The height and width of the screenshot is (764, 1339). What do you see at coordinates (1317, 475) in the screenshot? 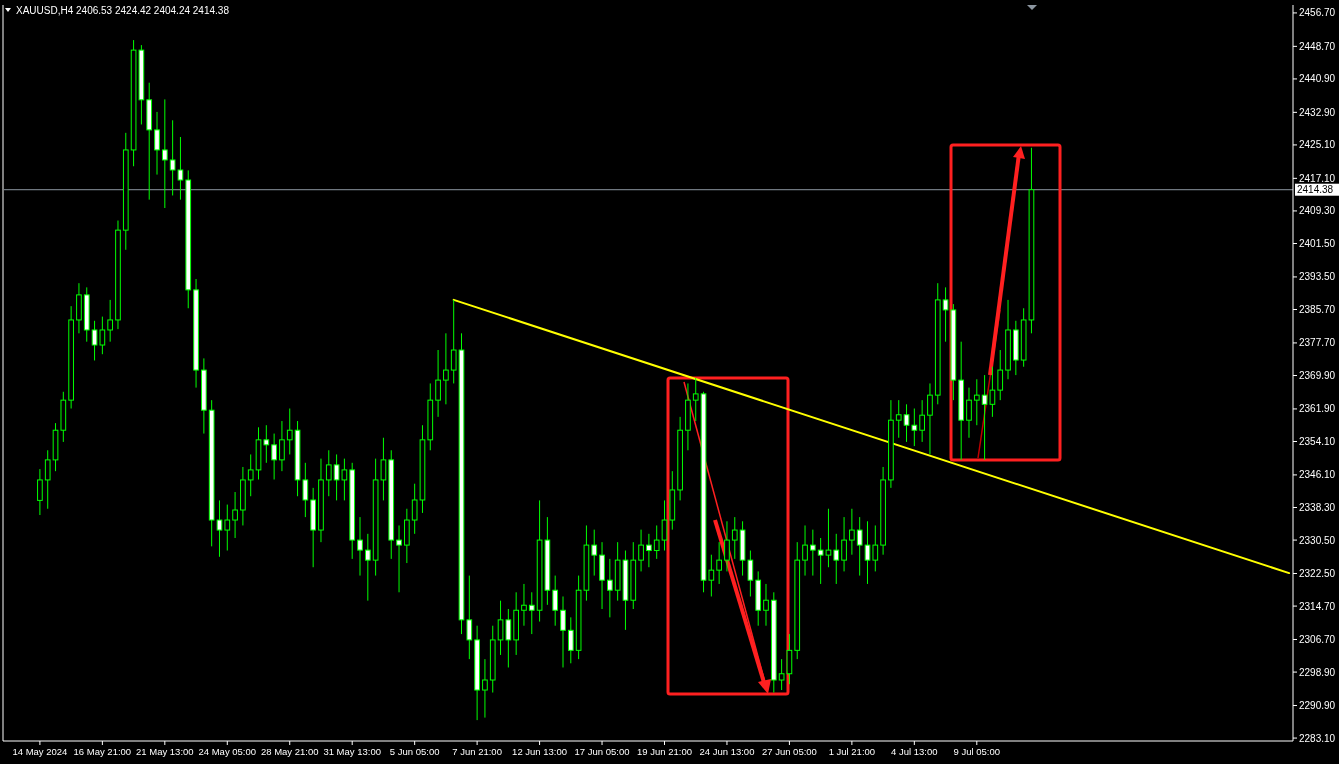
I see `y-tick-label: 2346.10` at bounding box center [1317, 475].